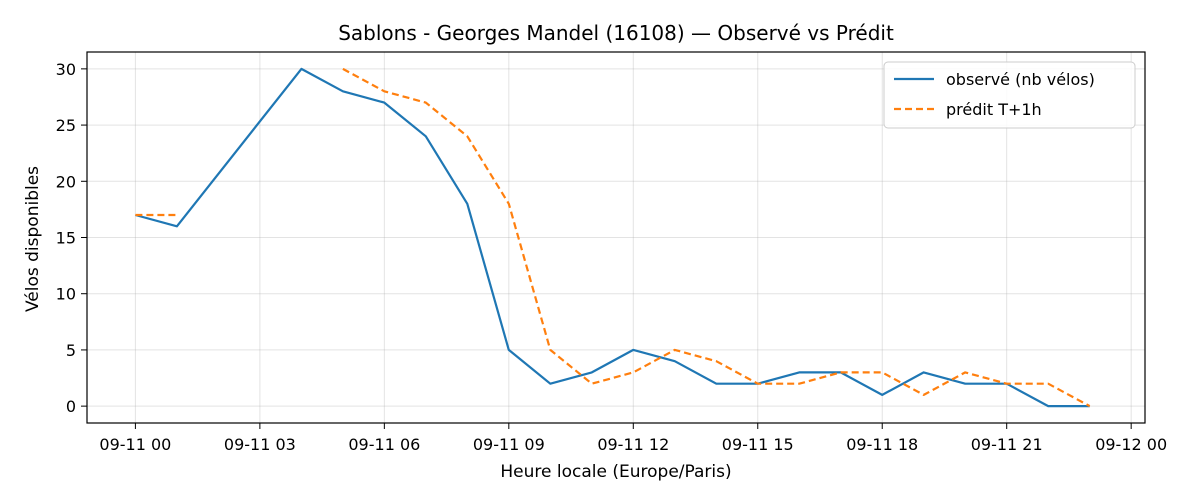 The width and height of the screenshot is (1204, 504). I want to click on legend-label-observed: observé (nb vélos), so click(1020, 79).